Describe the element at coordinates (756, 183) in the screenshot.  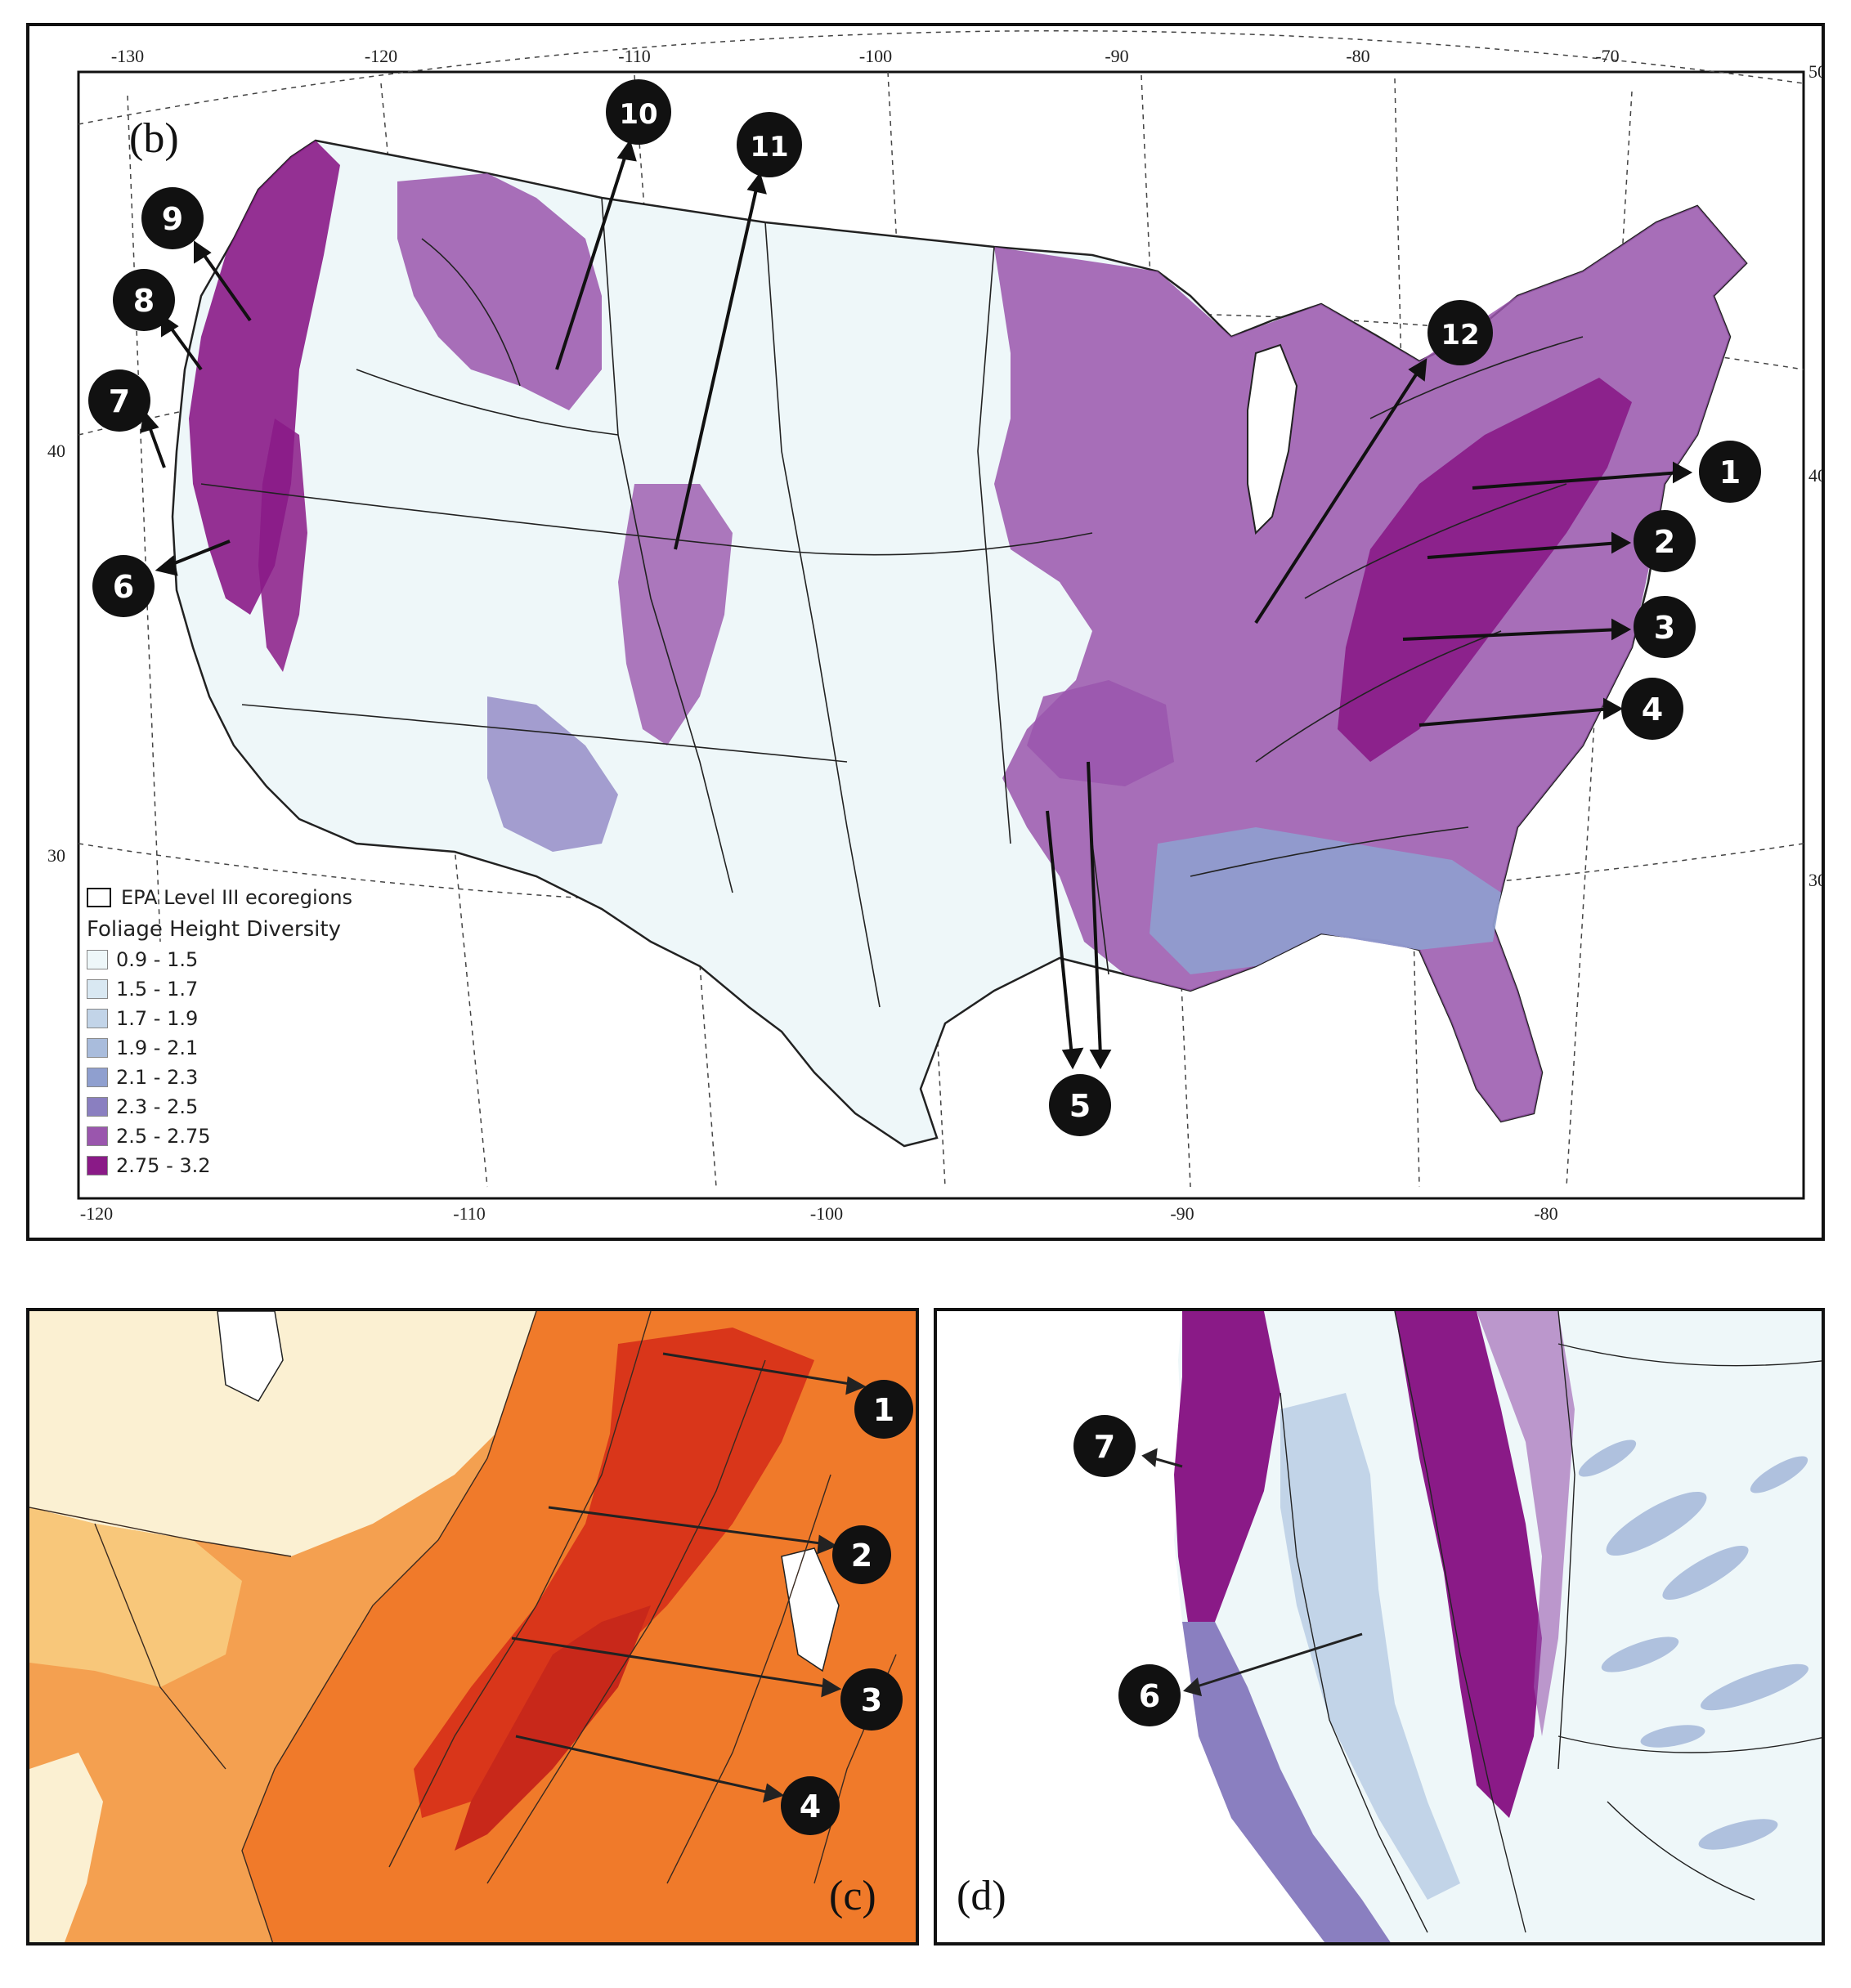
I see `arrow-11-head` at that location.